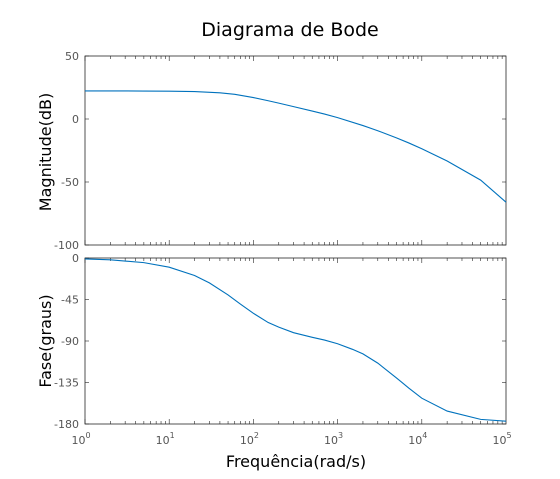  Describe the element at coordinates (165, 439) in the screenshot. I see `x-tick-label: 10¹` at that location.